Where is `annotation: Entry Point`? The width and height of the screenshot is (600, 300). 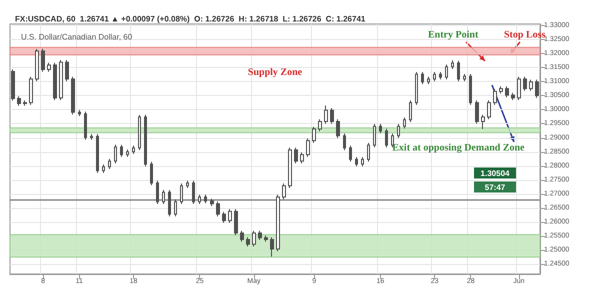 annotation: Entry Point is located at coordinates (453, 35).